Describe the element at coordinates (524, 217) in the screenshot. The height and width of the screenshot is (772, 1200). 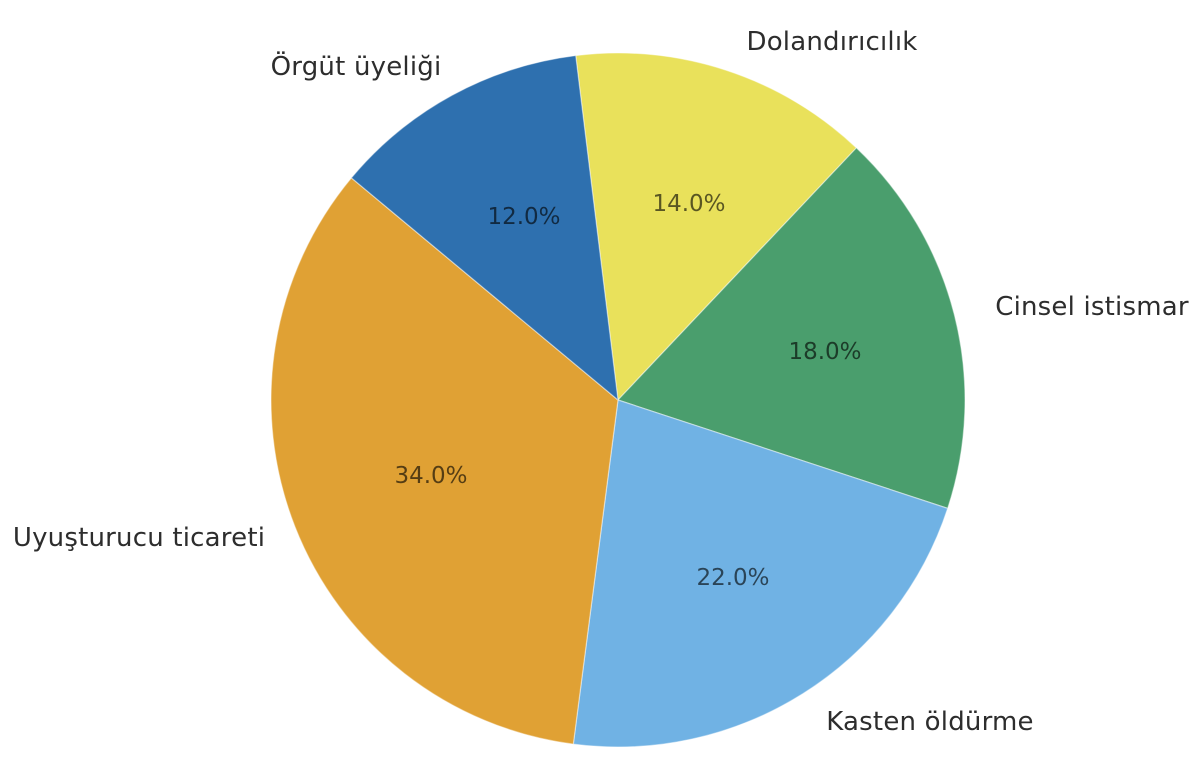
I see `slice-pct-orgut-uyeligi: 12.0%` at that location.